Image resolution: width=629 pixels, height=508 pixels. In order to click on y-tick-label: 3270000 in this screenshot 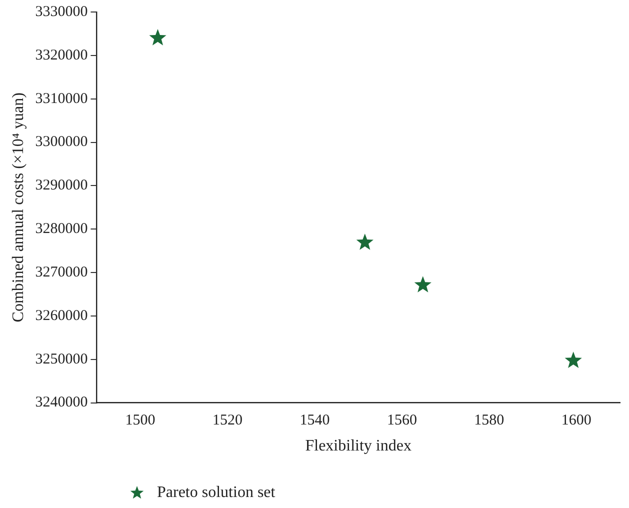, I will do `click(61, 272)`.